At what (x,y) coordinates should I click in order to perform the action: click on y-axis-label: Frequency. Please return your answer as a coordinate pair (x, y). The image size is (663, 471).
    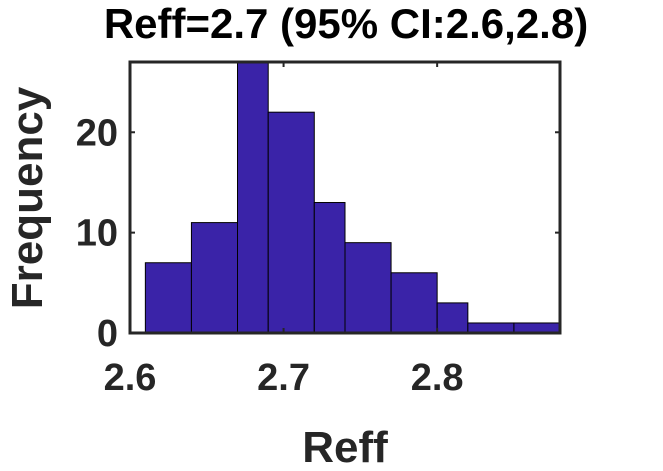
    Looking at the image, I should click on (27, 197).